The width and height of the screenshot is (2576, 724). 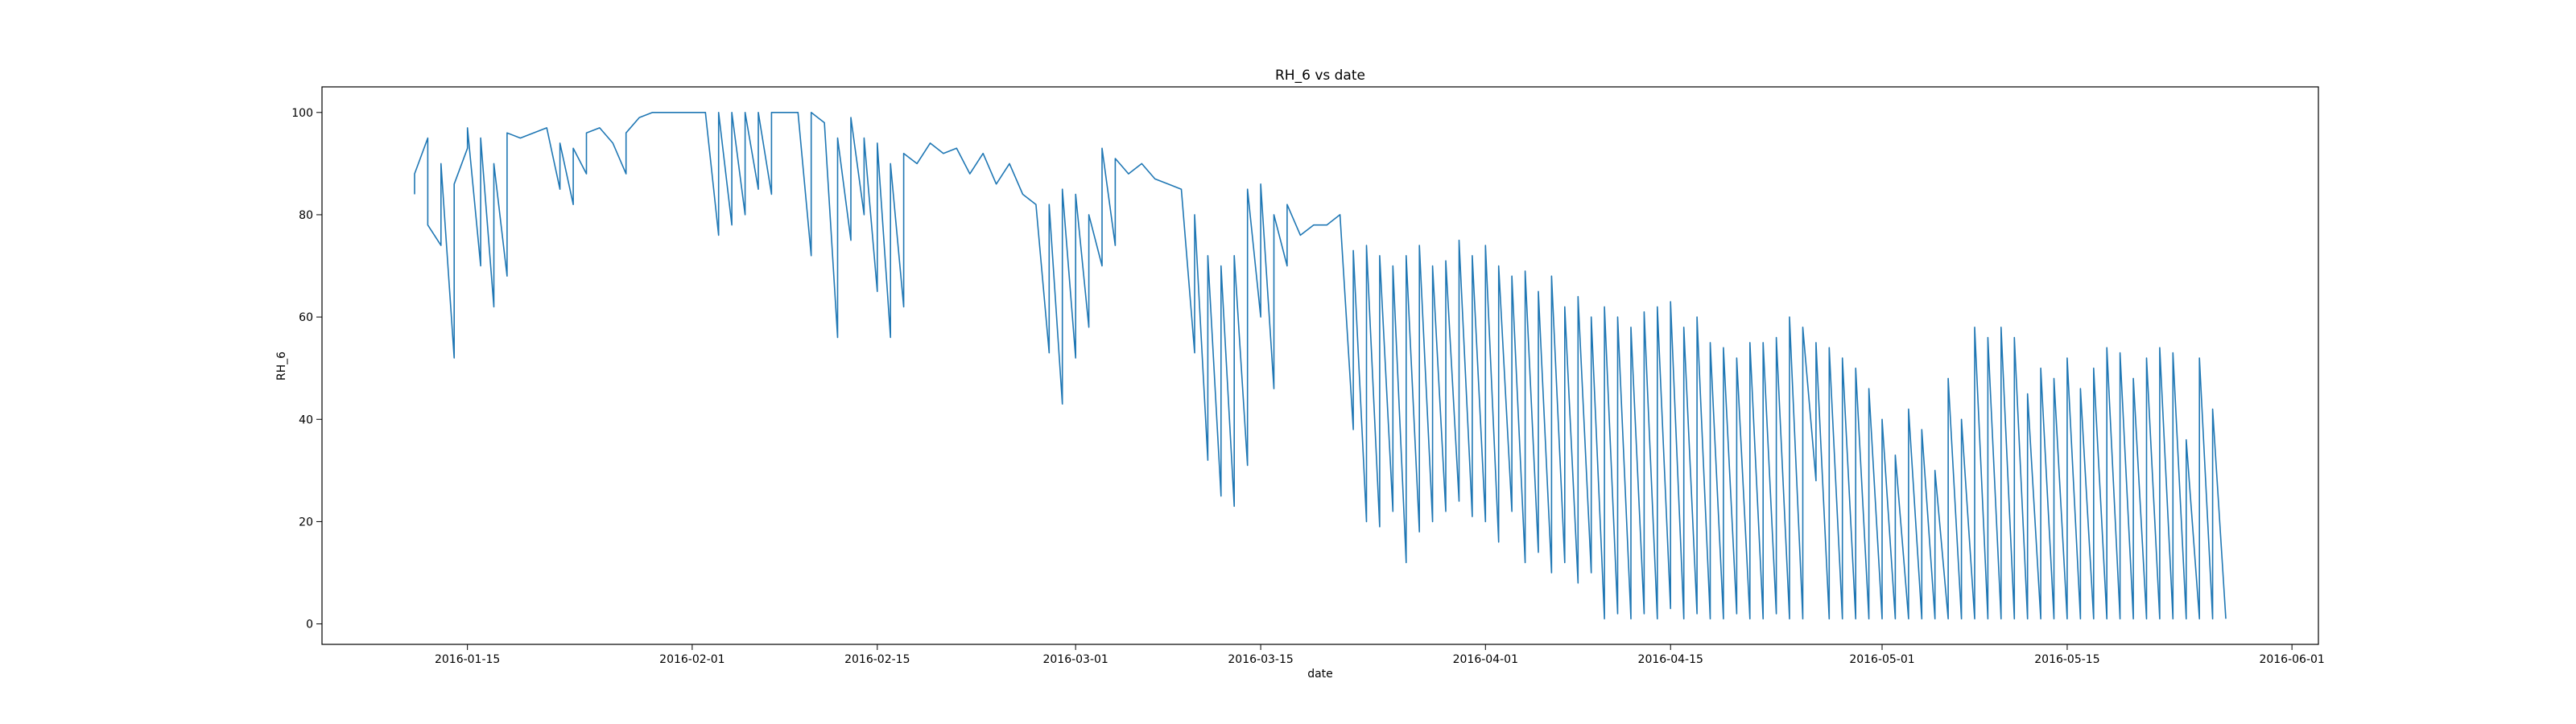 I want to click on y-tick-label: 20, so click(x=306, y=522).